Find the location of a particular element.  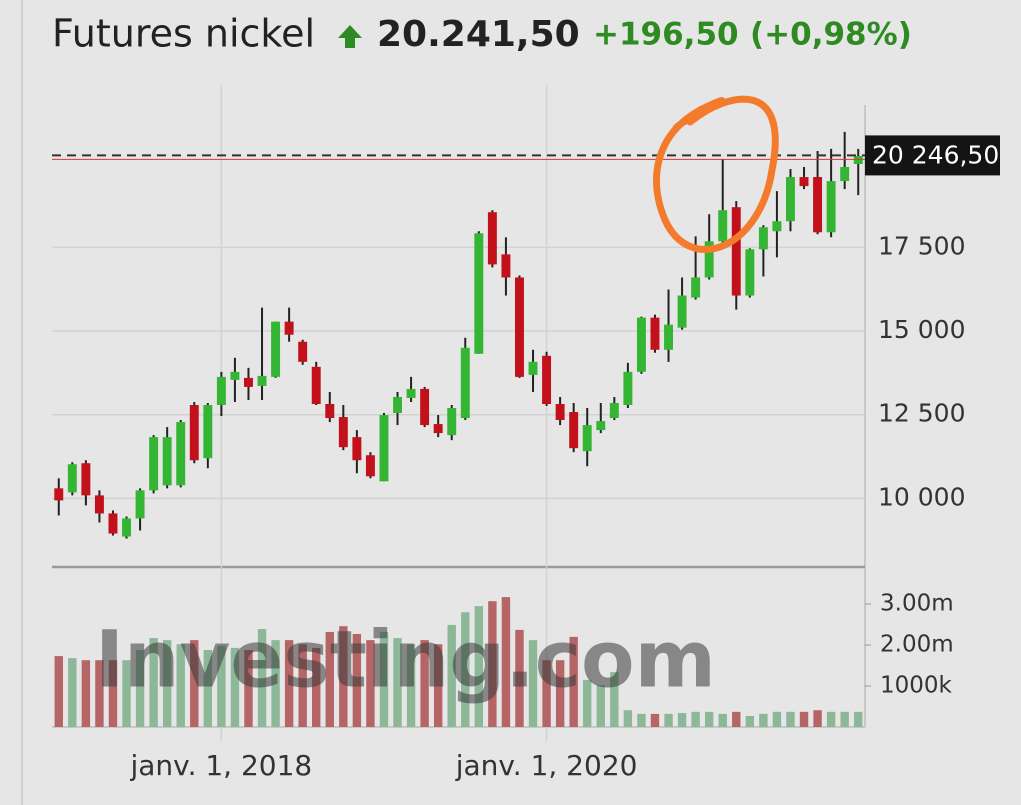

x-tick-label: janv. 1, 2018 is located at coordinates (220, 765).